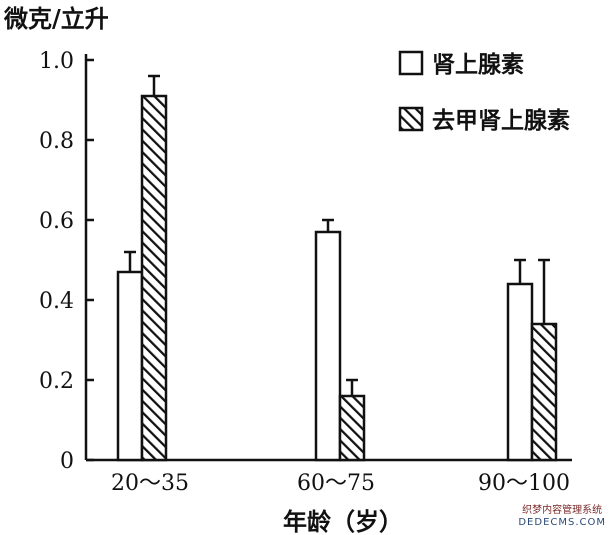 This screenshot has height=535, width=614. Describe the element at coordinates (501, 120) in the screenshot. I see `legend-label: 去甲肾上腺素` at that location.